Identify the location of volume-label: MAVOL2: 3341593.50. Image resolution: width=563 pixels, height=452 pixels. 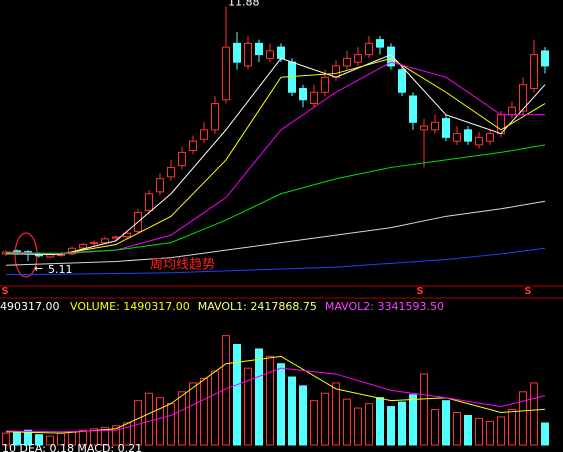
(384, 306).